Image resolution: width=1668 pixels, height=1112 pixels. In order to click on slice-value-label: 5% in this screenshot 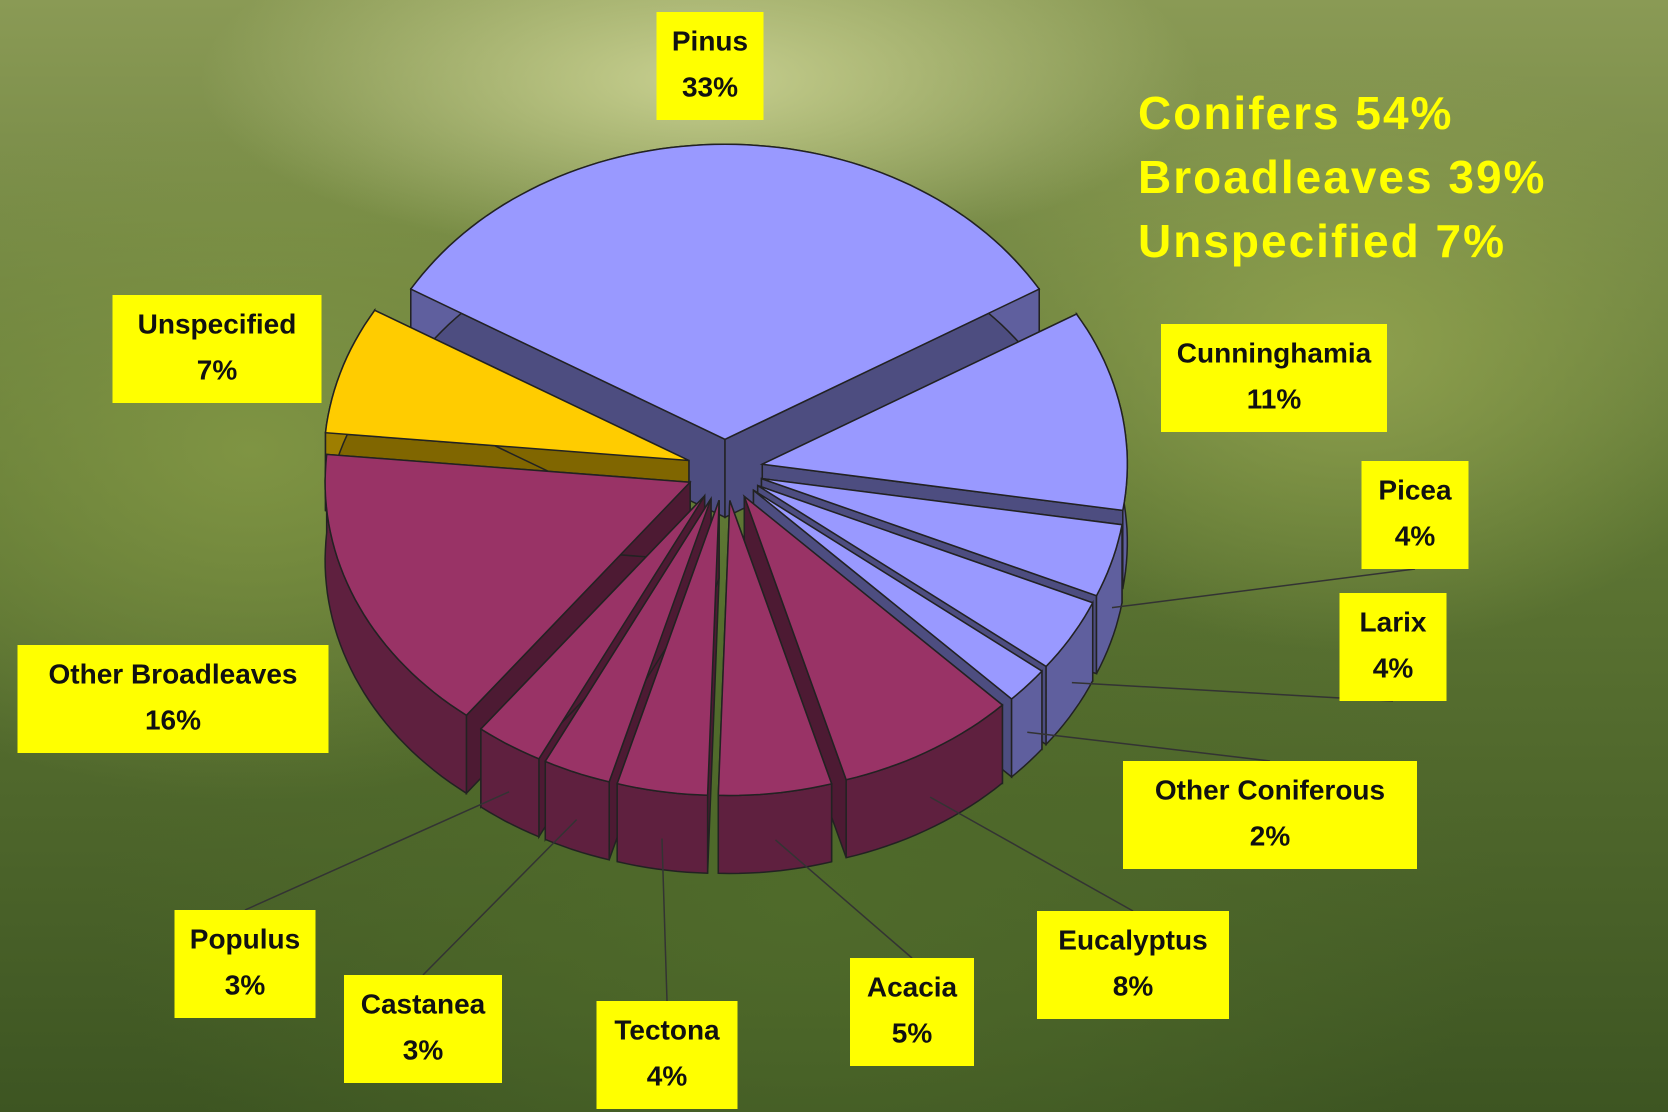, I will do `click(912, 1032)`.